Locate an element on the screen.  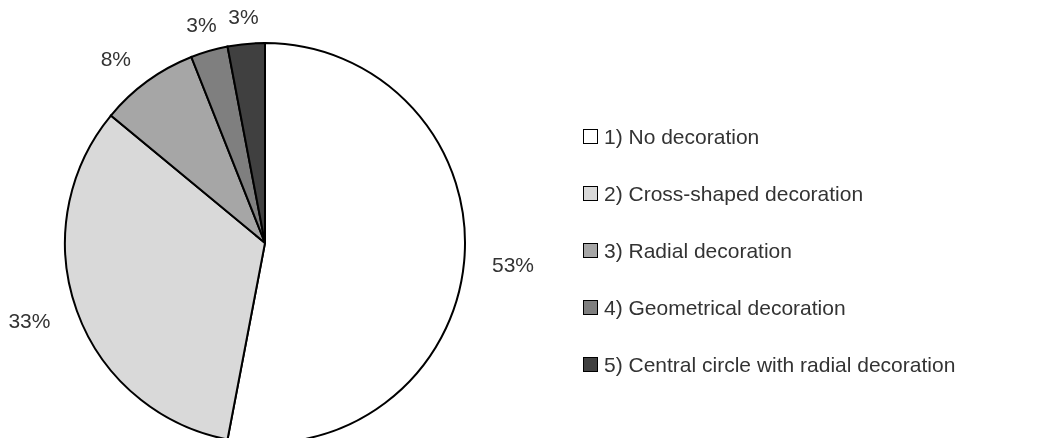
legend-label: 1) No decoration is located at coordinates (682, 136).